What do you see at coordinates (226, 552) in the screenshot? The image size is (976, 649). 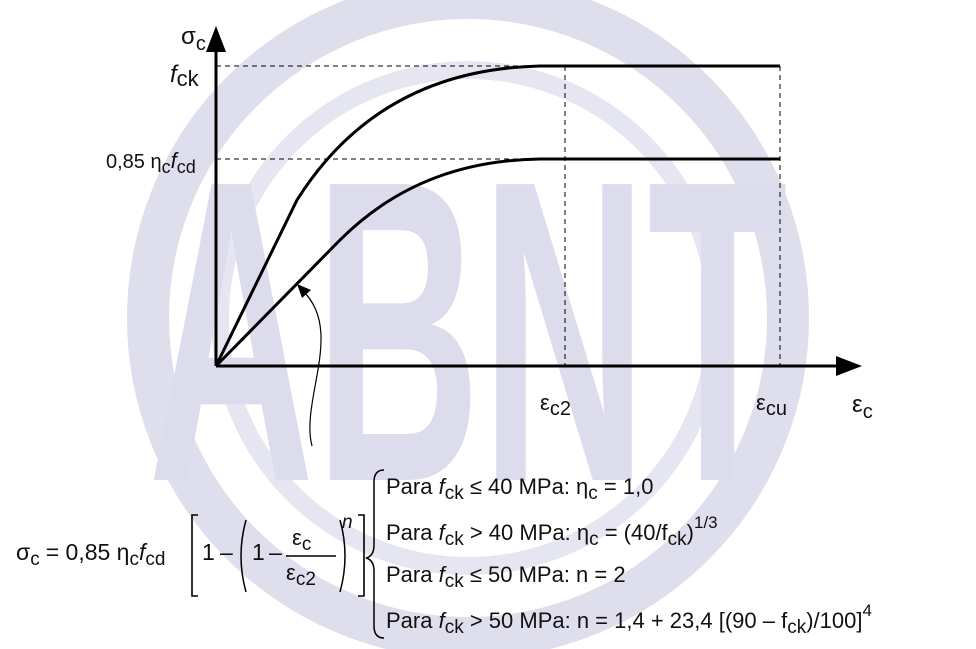 I see `formula-minus: –` at bounding box center [226, 552].